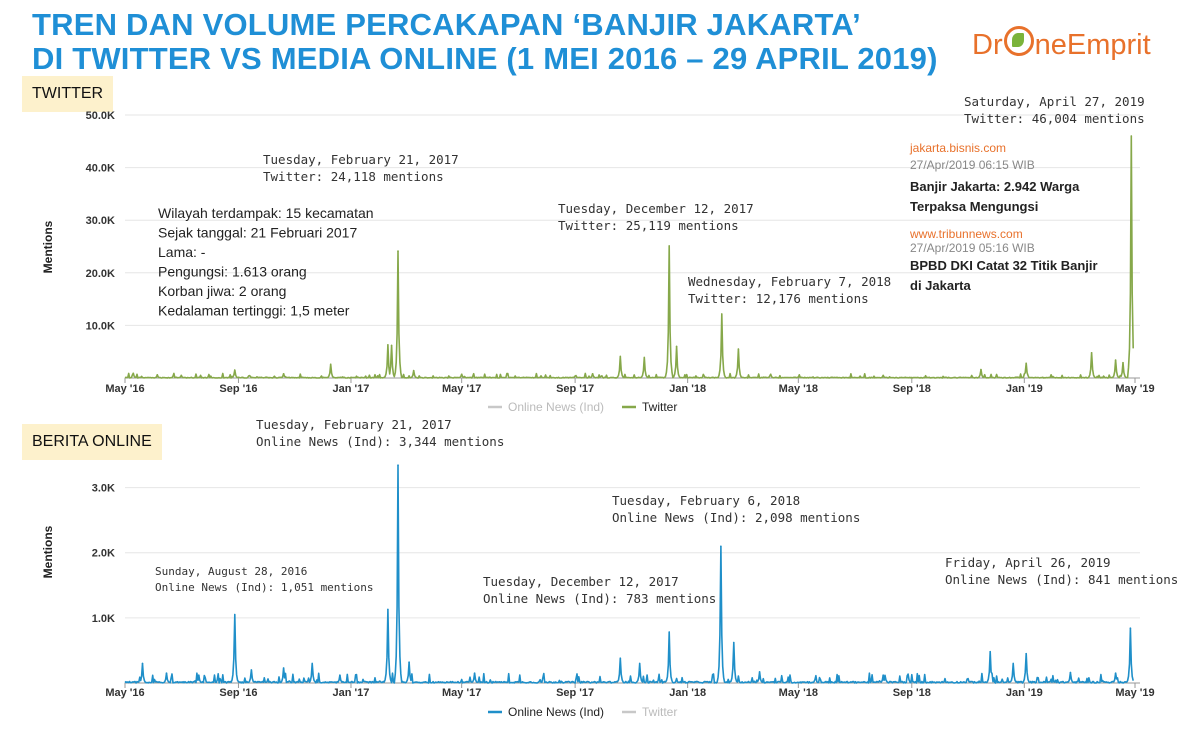  What do you see at coordinates (231, 571) in the screenshot?
I see `online-annotation-date: Sunday, August 28, 2016` at bounding box center [231, 571].